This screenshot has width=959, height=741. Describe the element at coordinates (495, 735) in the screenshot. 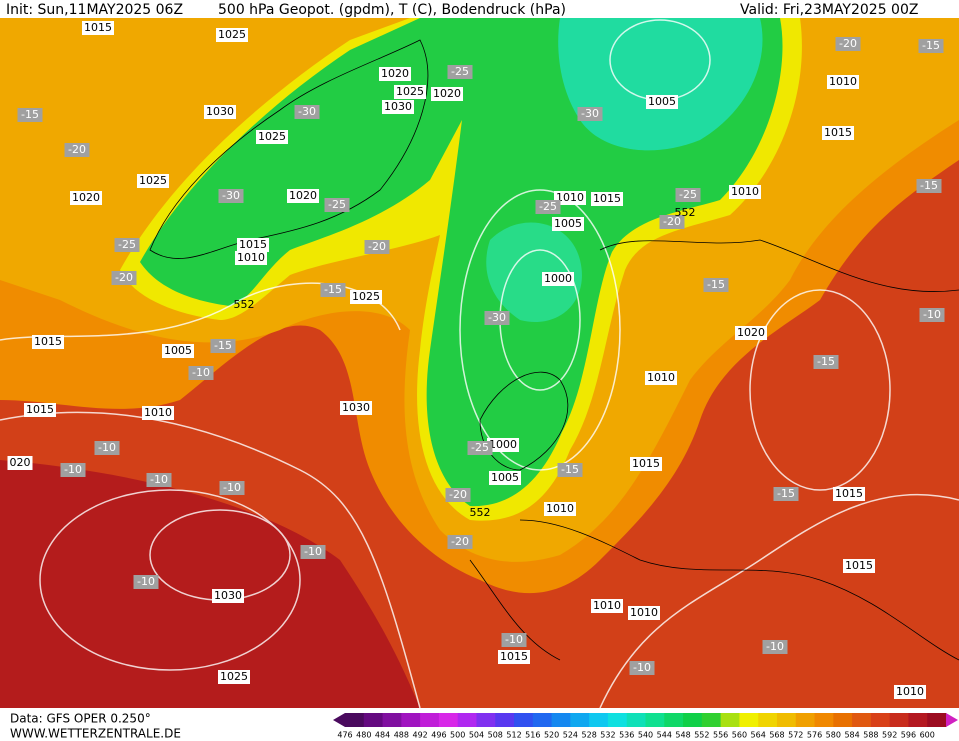

I see `colorbar-label: 508` at that location.